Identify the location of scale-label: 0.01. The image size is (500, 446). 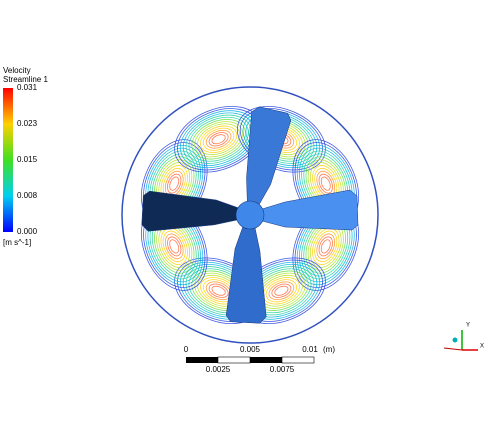
(310, 349).